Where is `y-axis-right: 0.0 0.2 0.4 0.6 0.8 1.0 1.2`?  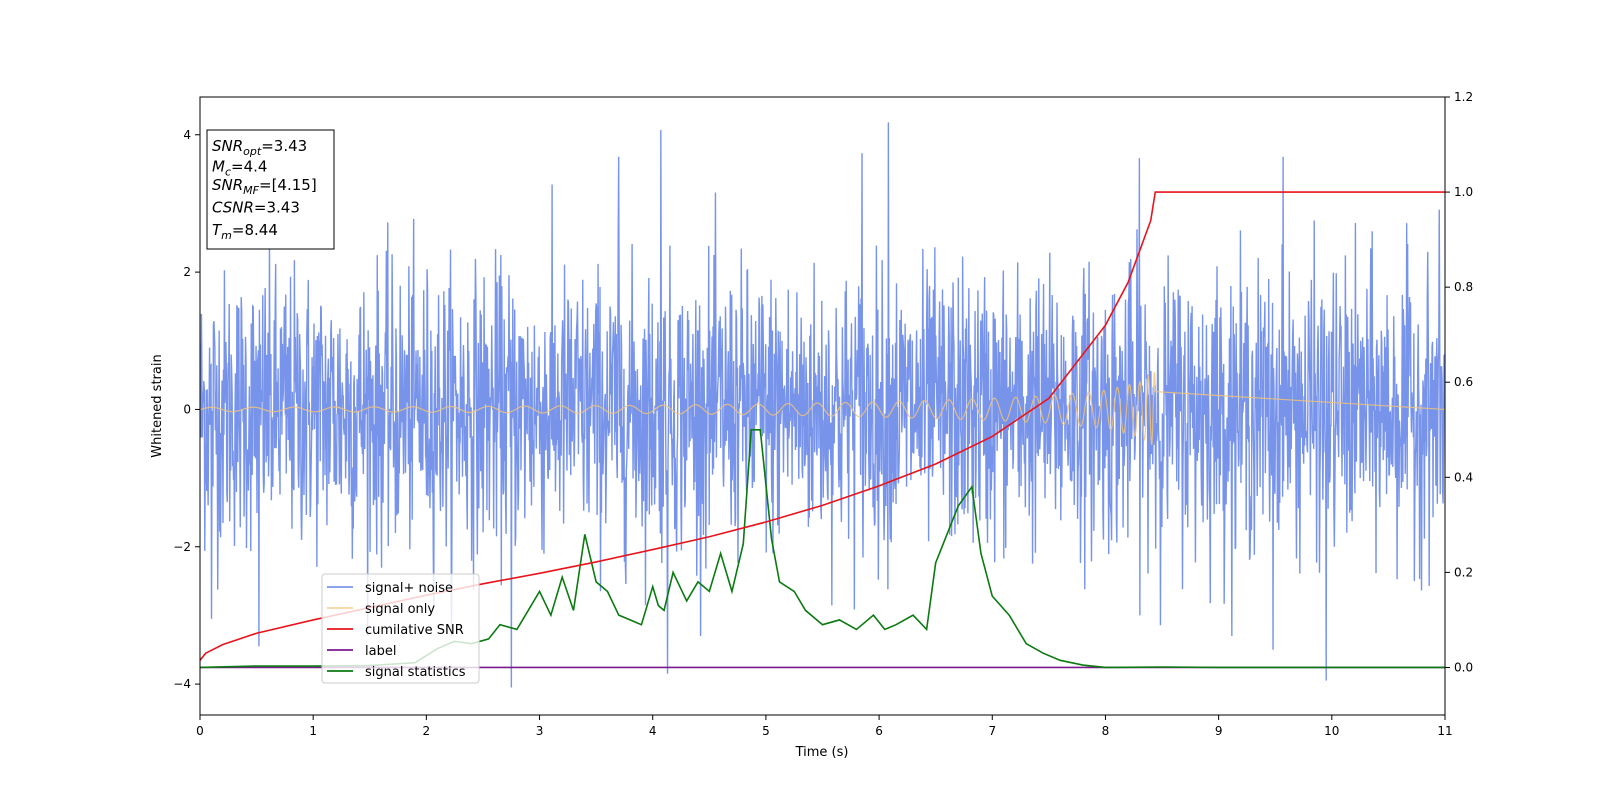 y-axis-right: 0.0 0.2 0.4 0.6 0.8 1.0 1.2 is located at coordinates (1459, 382).